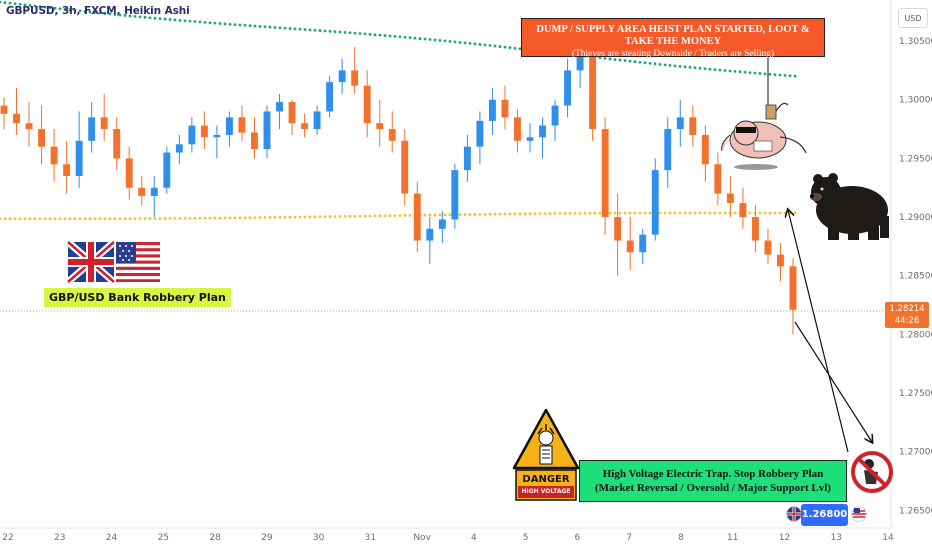 This screenshot has width=932, height=550. I want to click on x-tick-label: 13, so click(836, 538).